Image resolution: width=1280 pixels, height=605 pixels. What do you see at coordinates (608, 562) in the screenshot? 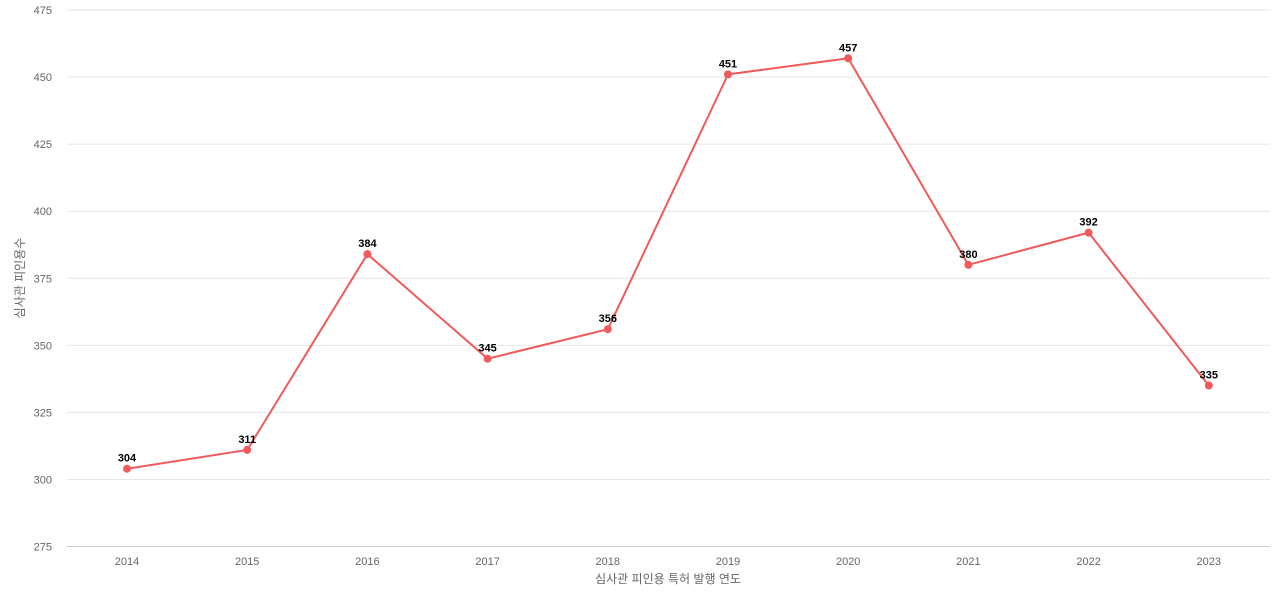
I see `x-tick-label: 2018` at bounding box center [608, 562].